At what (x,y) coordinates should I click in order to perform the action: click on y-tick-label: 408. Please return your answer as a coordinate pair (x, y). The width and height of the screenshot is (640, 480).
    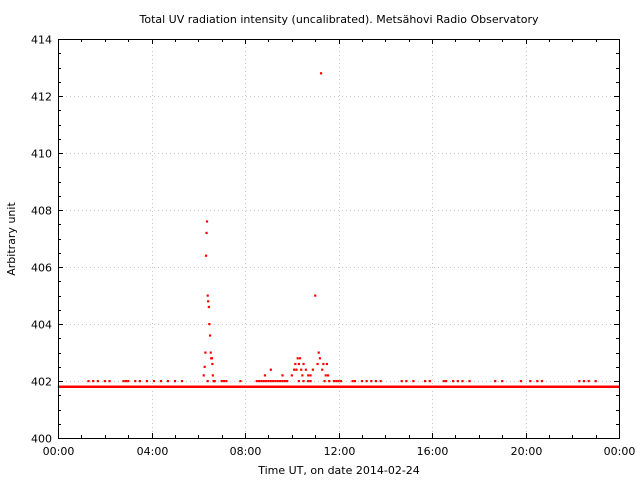
    Looking at the image, I should click on (41, 211).